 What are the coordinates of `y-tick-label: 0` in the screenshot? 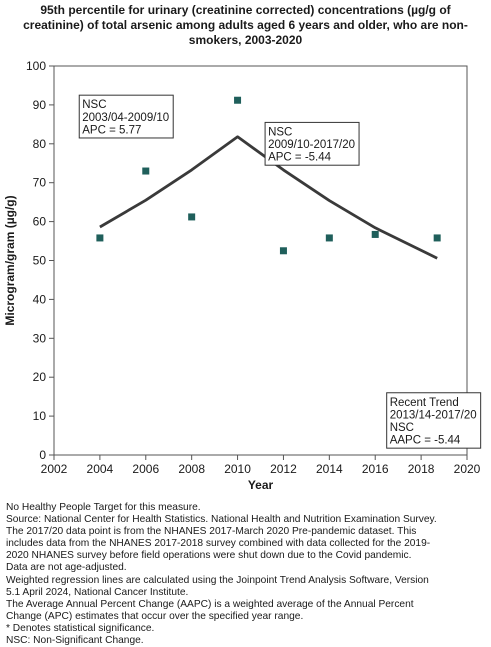 It's located at (42, 455).